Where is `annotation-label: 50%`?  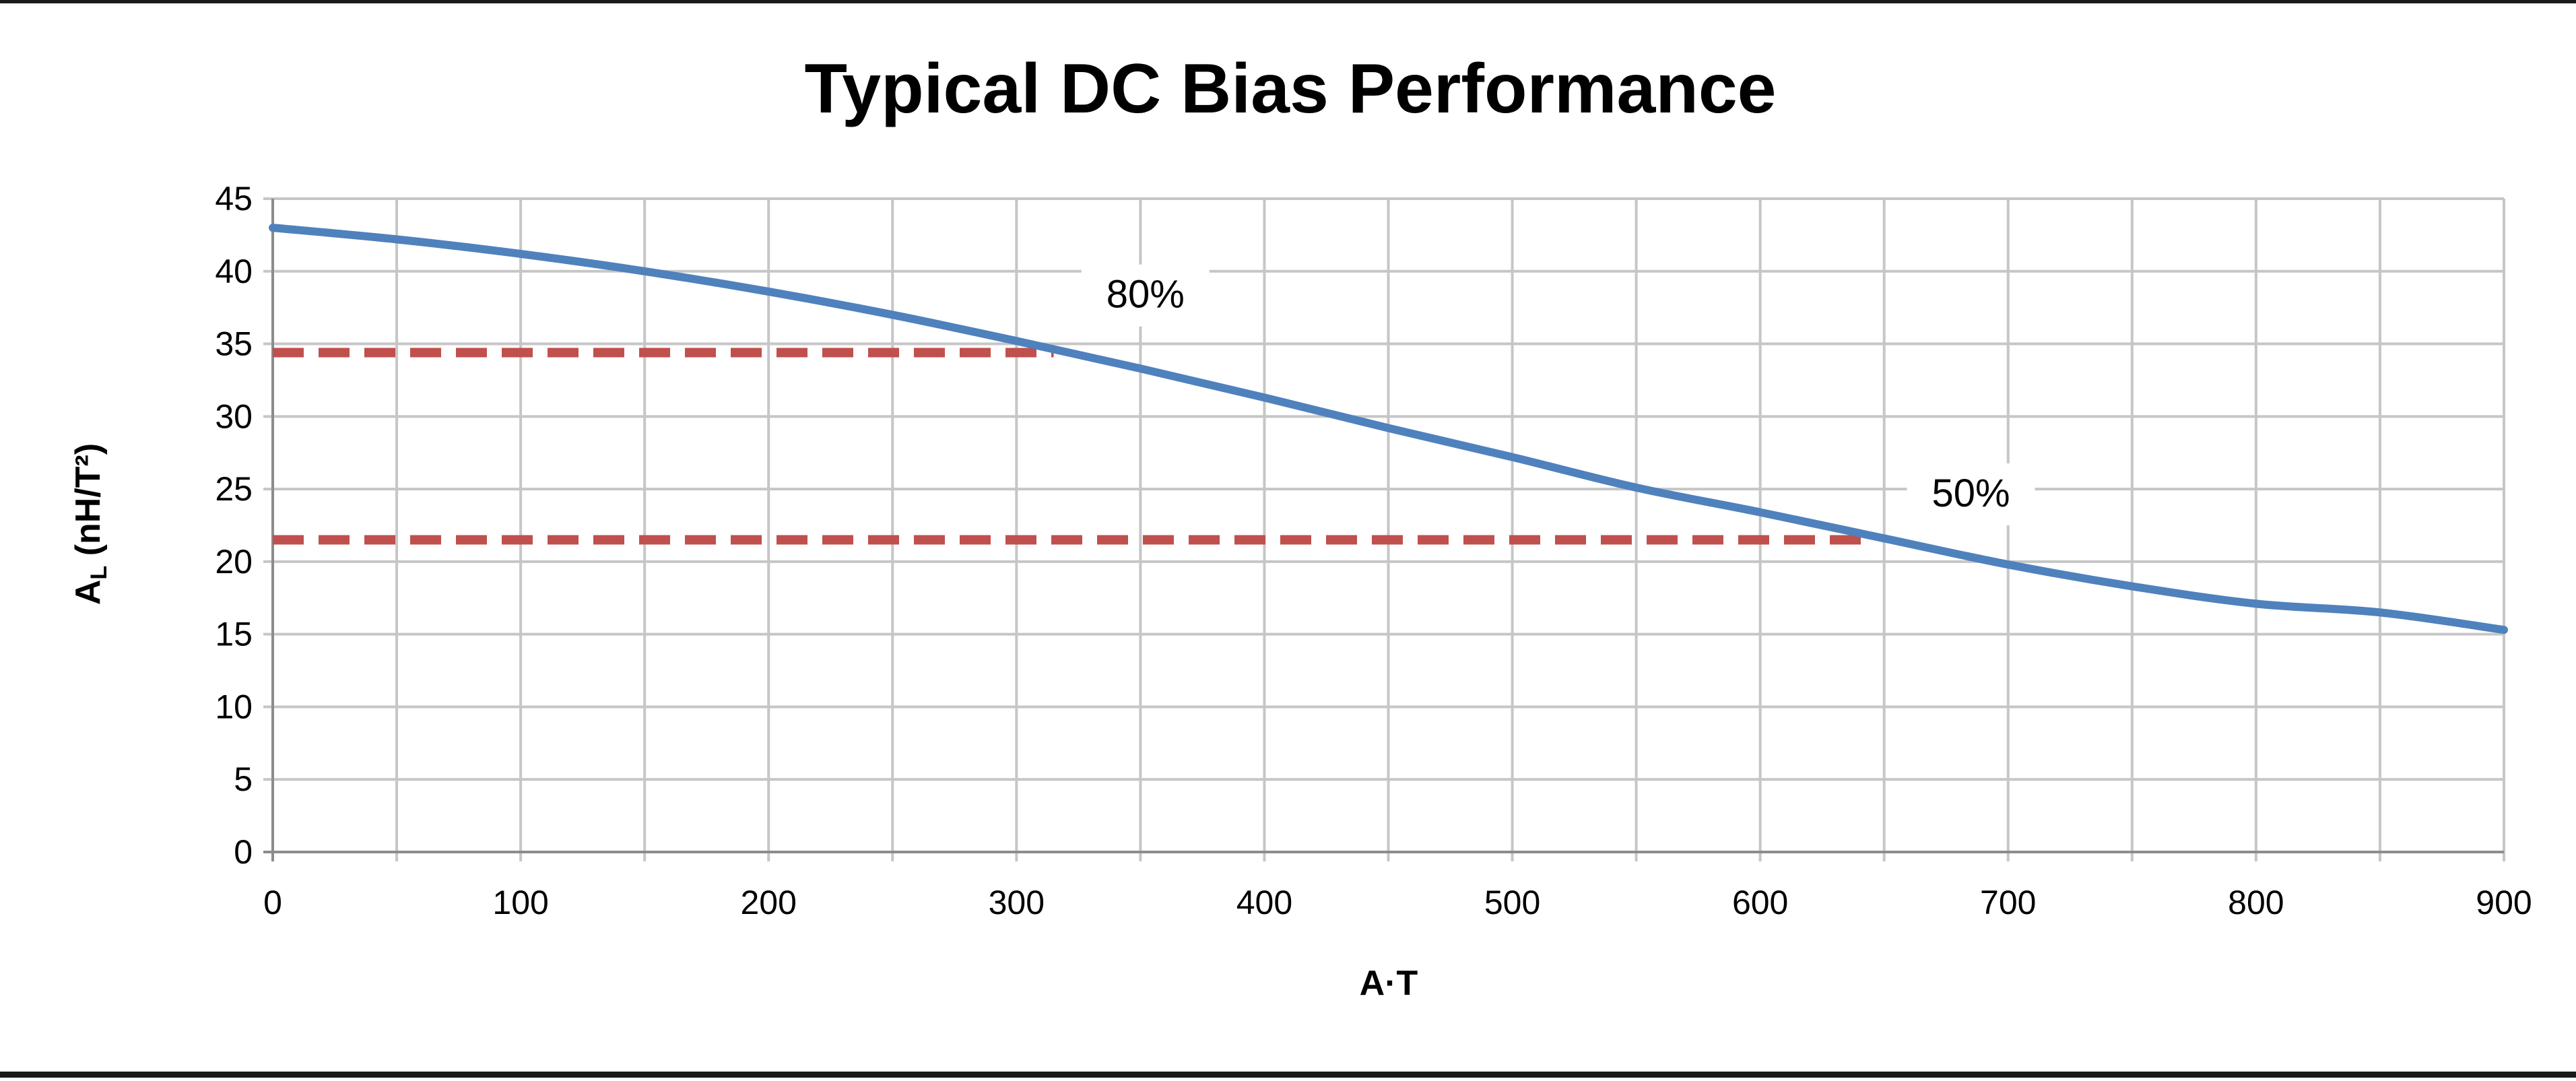 annotation-label: 50% is located at coordinates (1971, 493).